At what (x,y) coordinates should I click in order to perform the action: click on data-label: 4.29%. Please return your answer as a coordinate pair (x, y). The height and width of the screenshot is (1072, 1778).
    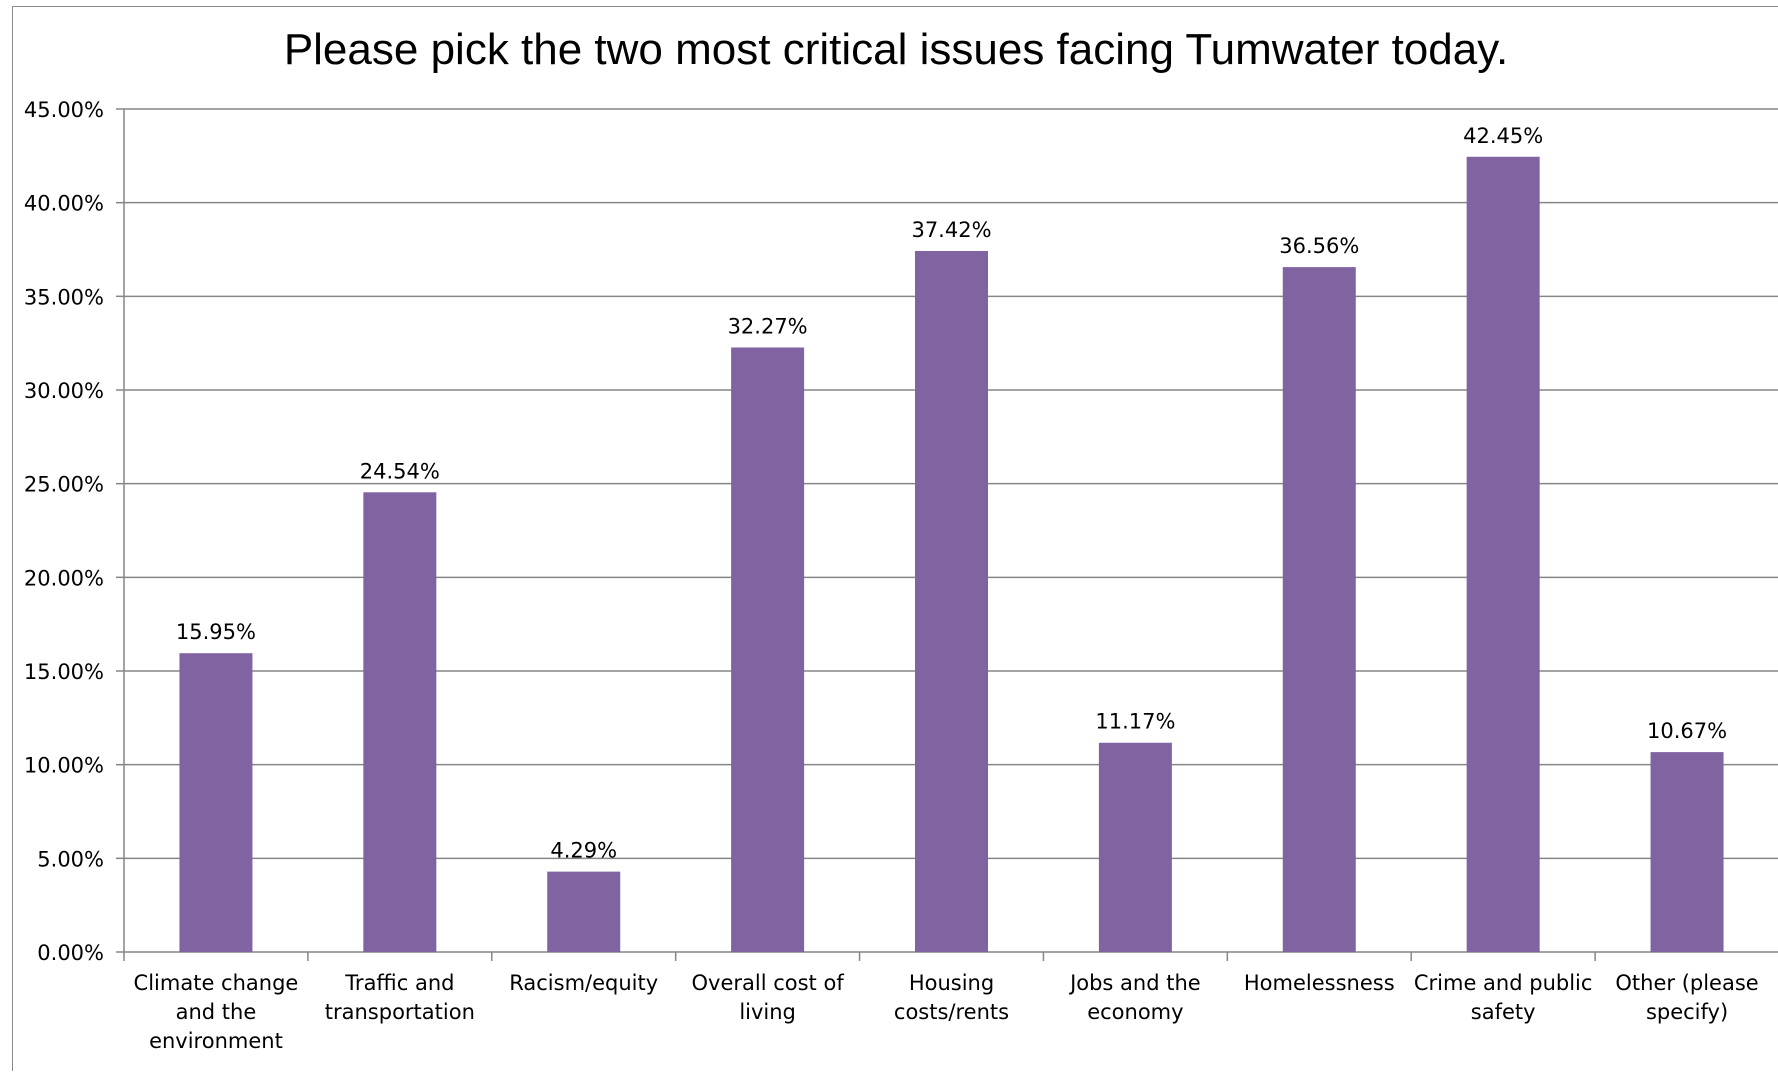
    Looking at the image, I should click on (583, 851).